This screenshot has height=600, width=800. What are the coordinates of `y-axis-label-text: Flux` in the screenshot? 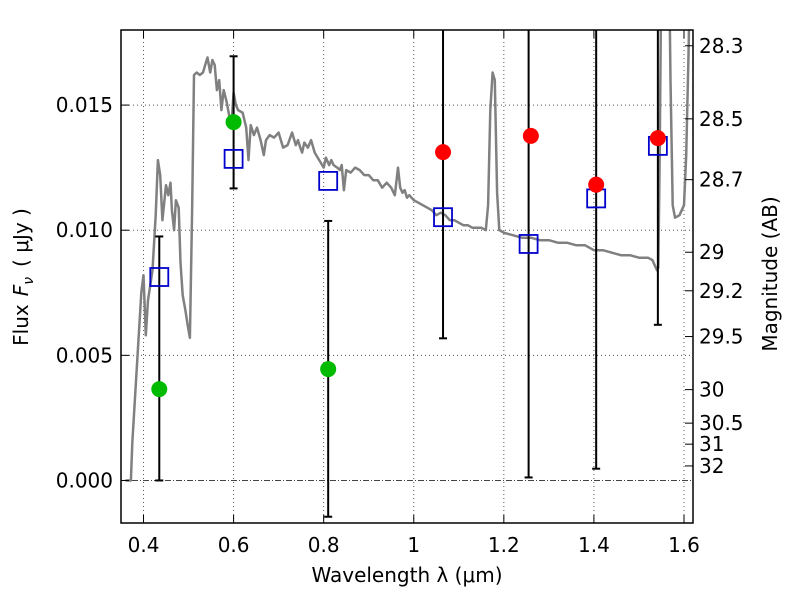 It's located at (21, 325).